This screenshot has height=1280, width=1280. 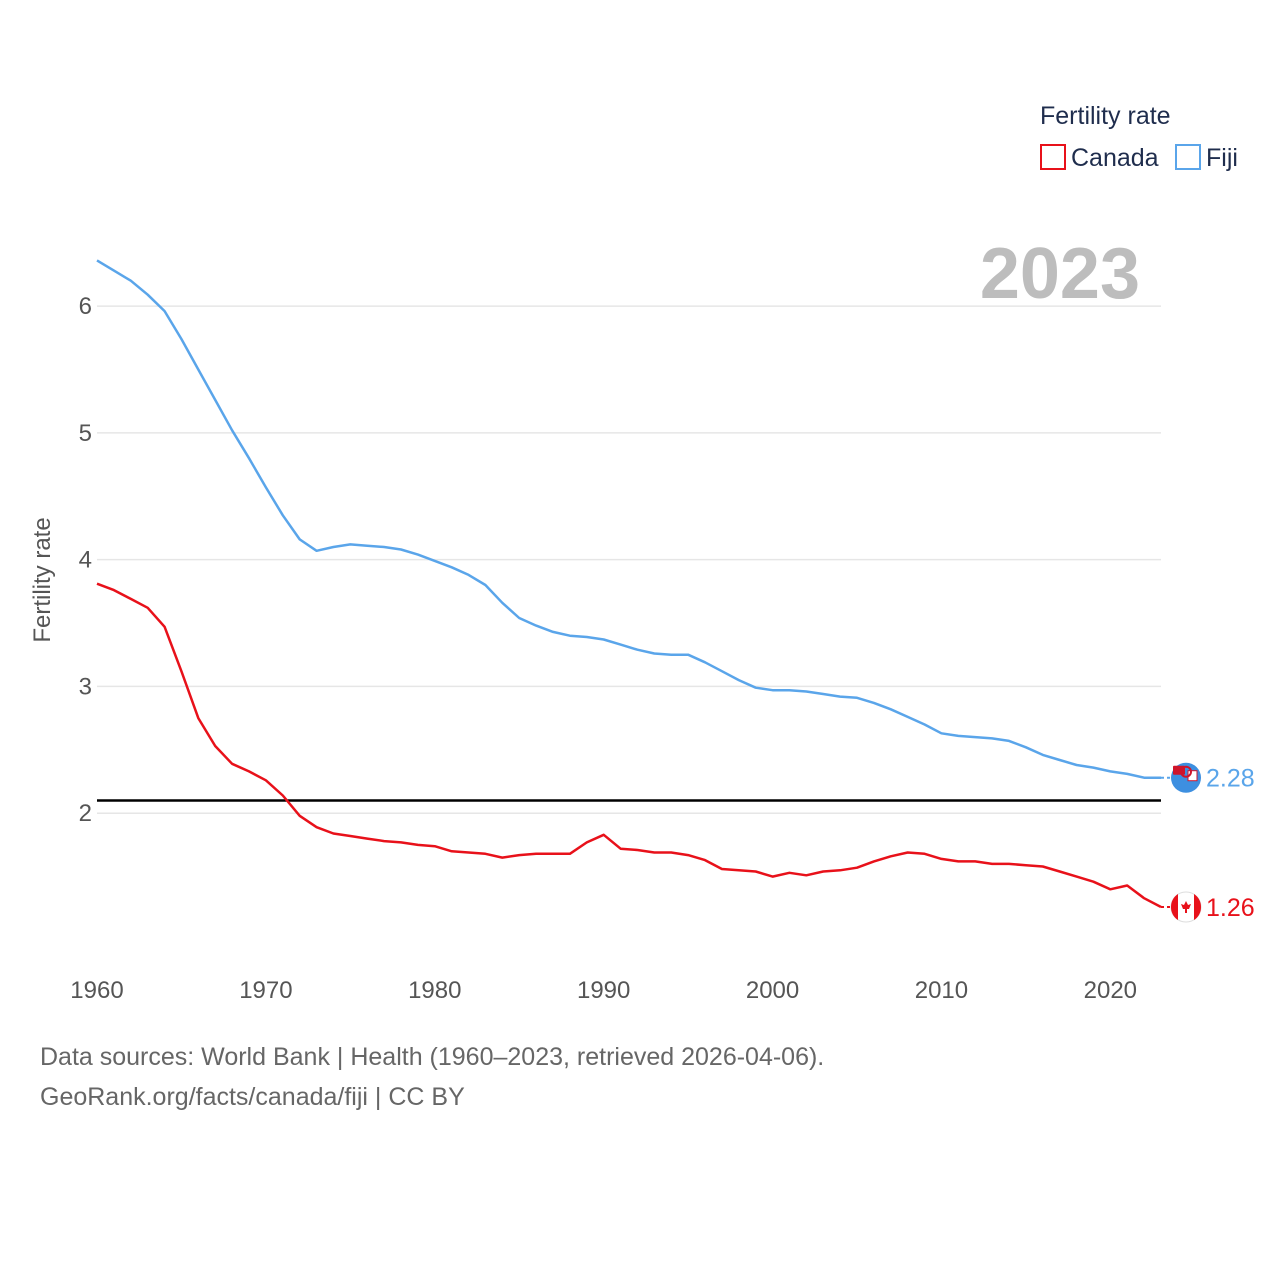 What do you see at coordinates (96, 990) in the screenshot?
I see `x-tick-label: 1960` at bounding box center [96, 990].